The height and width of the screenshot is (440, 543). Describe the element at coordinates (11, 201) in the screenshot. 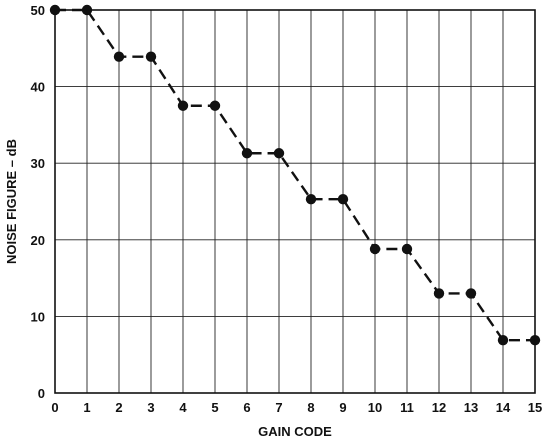

I see `y-axis-title: NOISE FIGURE – dB` at that location.